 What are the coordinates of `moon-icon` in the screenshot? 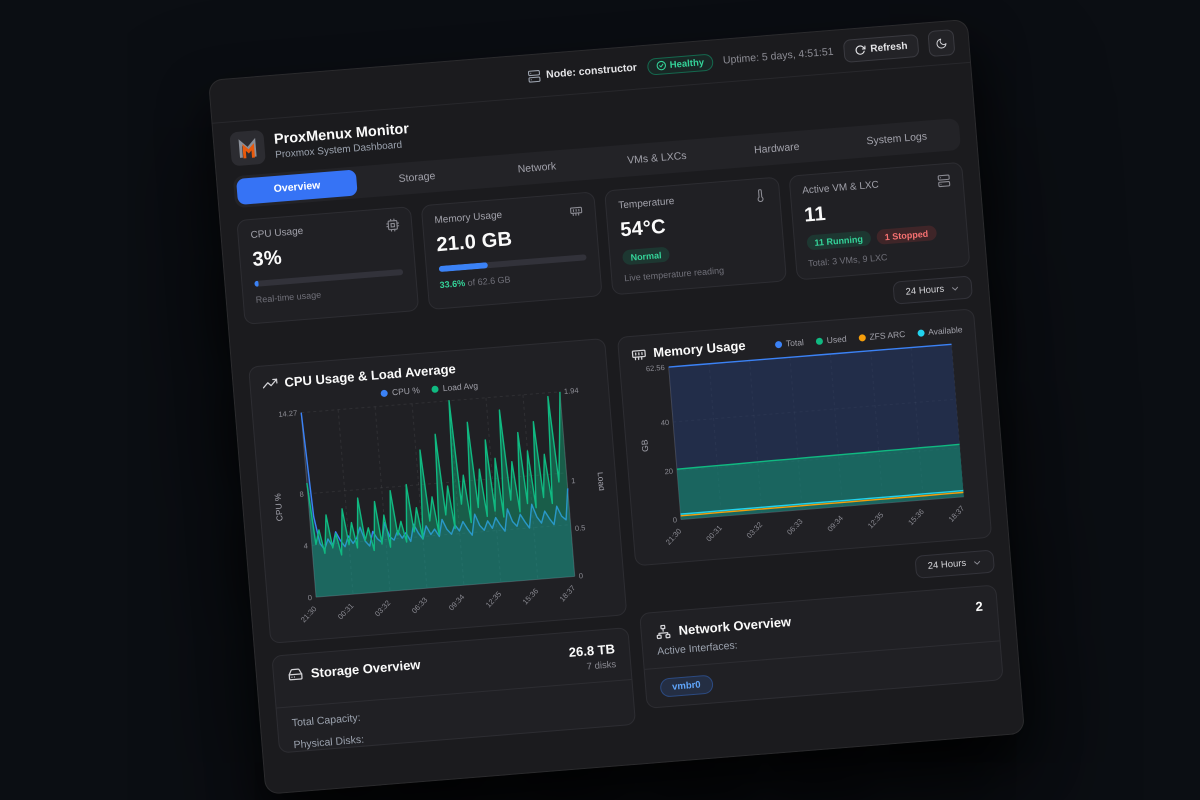 It's located at (941, 43).